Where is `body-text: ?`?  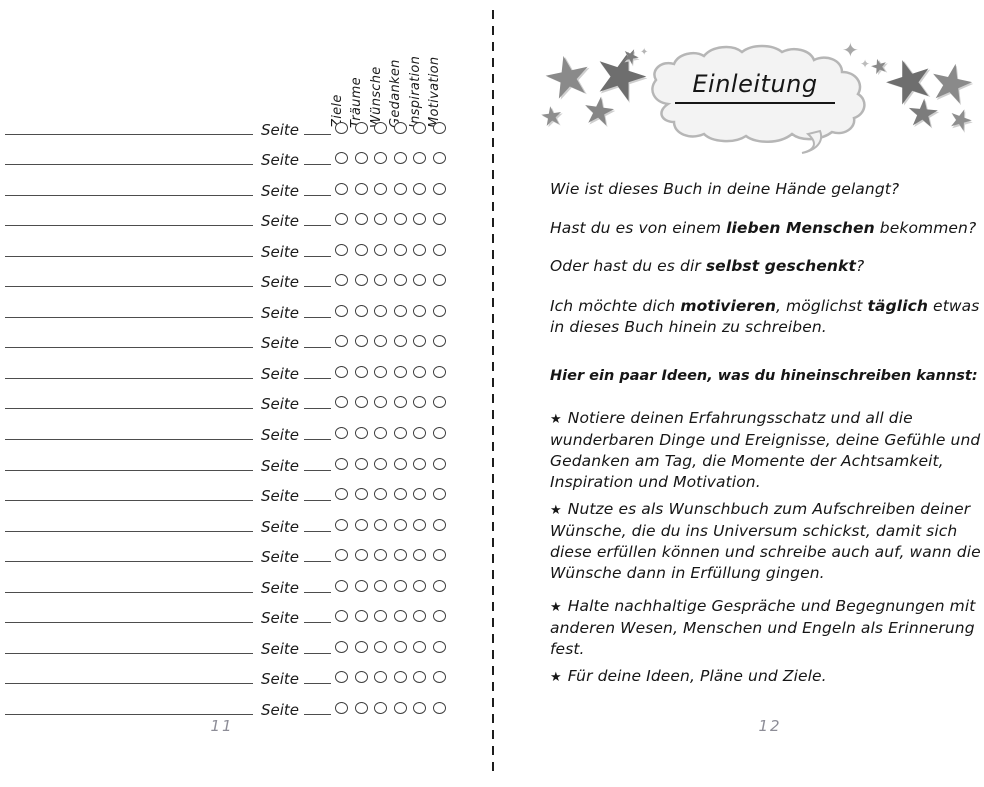 body-text: ? is located at coordinates (860, 265).